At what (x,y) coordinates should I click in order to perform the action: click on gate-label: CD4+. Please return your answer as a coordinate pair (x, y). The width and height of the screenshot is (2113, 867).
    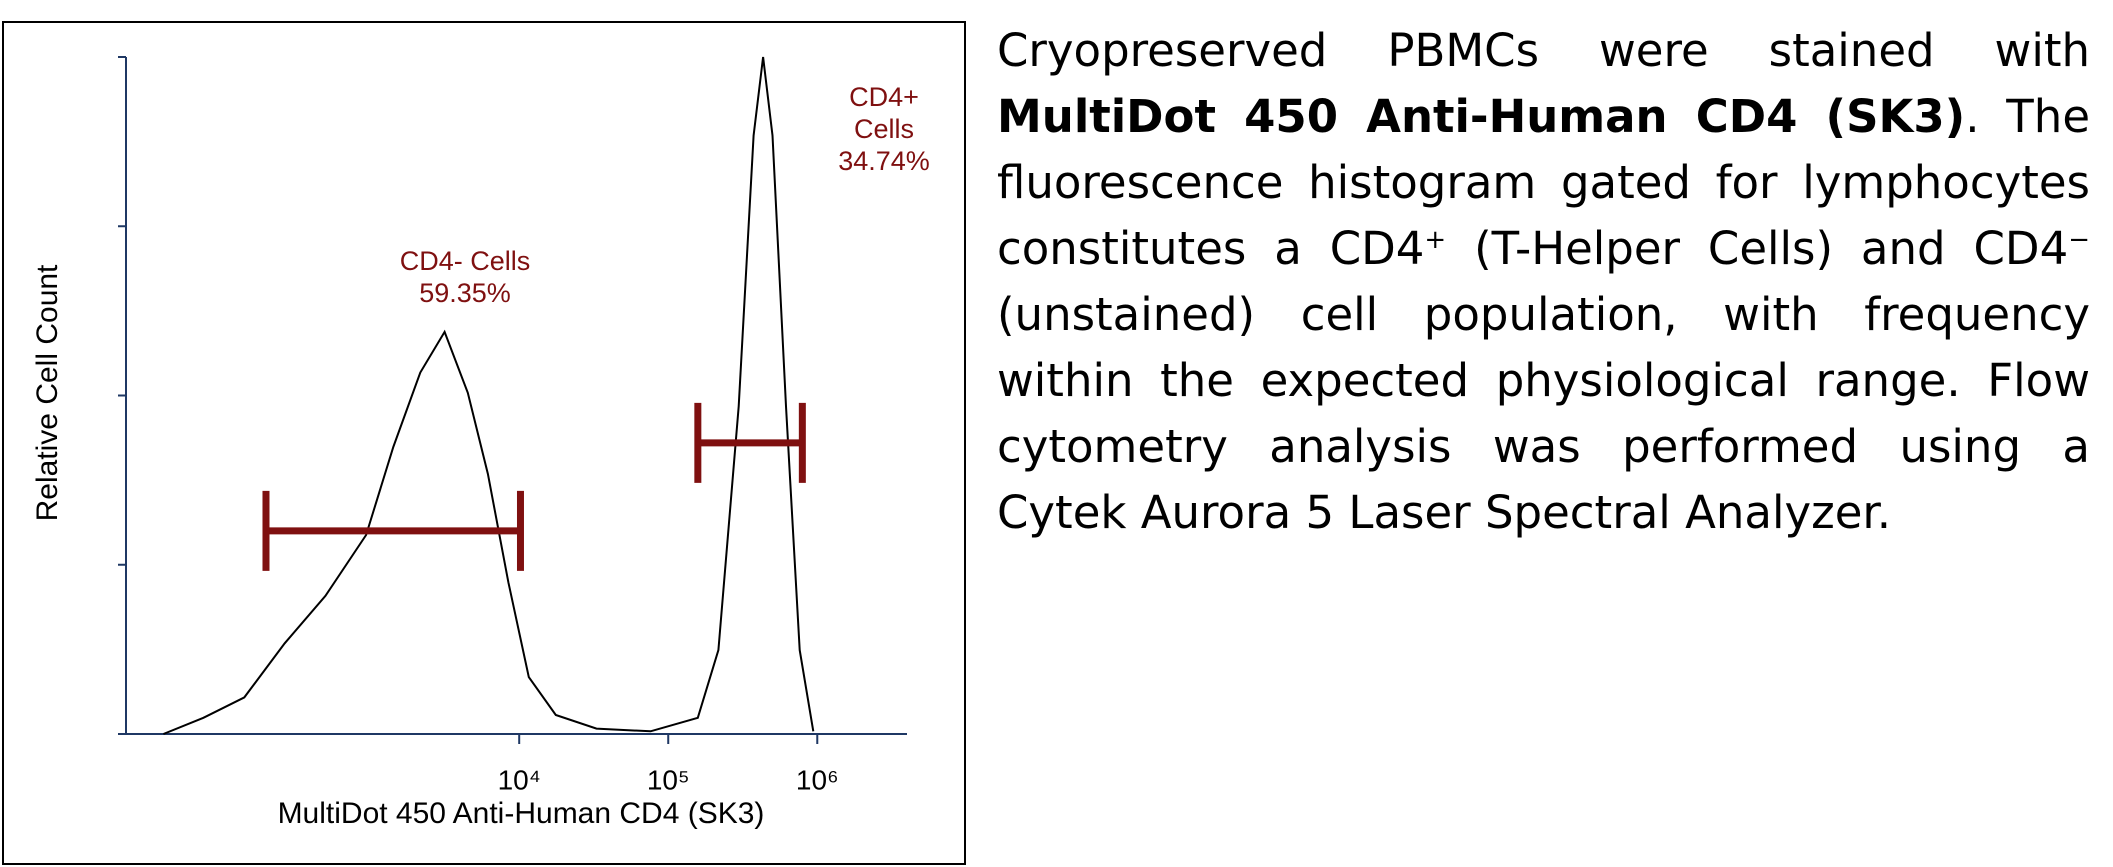
    Looking at the image, I should click on (884, 97).